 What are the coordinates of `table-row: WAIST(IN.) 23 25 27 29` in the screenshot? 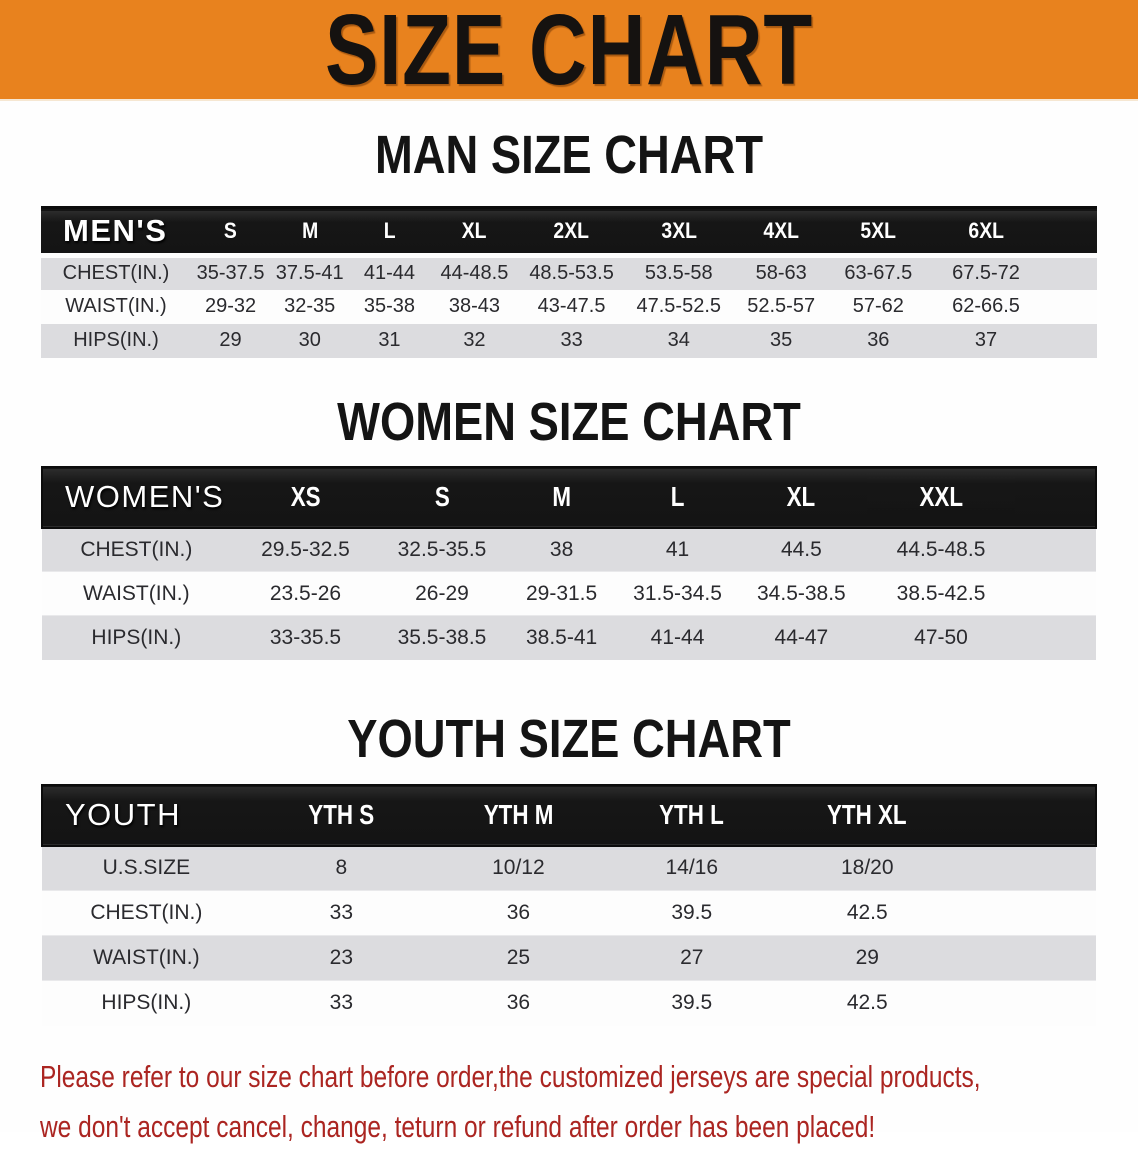 It's located at (569, 958).